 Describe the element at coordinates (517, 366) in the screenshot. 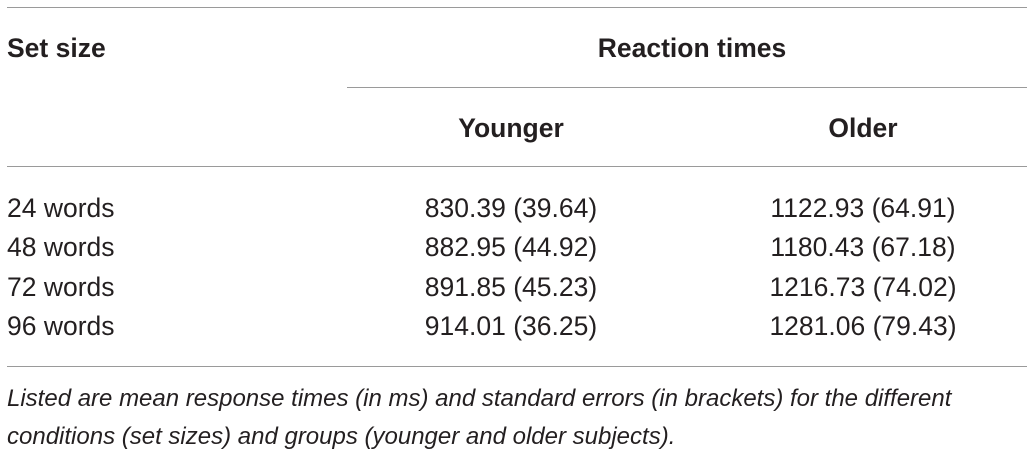

I see `table-bottom-rule` at that location.